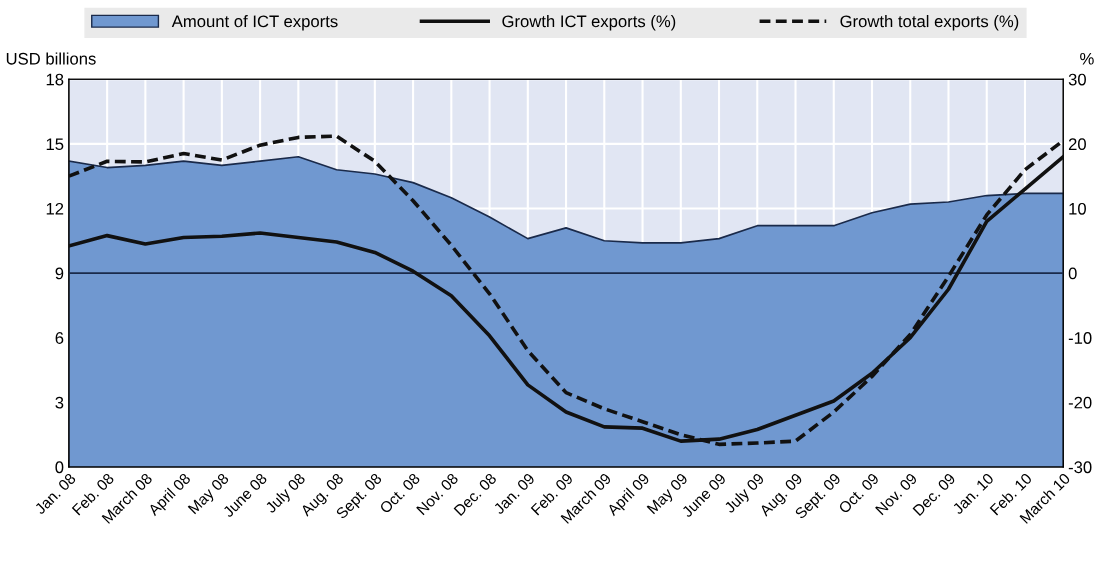  I want to click on y-tick-label: 15, so click(55, 144).